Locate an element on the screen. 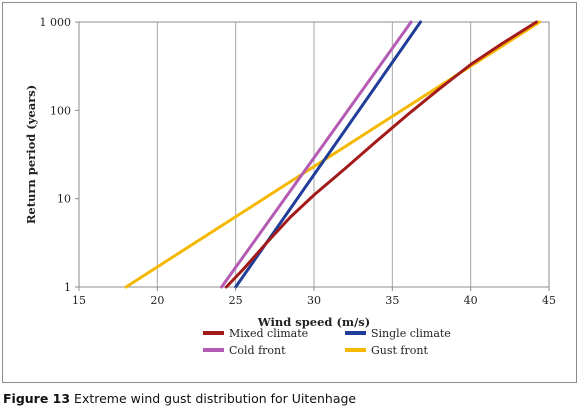 The image size is (580, 410). legend-label-single-climate: Single climate is located at coordinates (411, 333).